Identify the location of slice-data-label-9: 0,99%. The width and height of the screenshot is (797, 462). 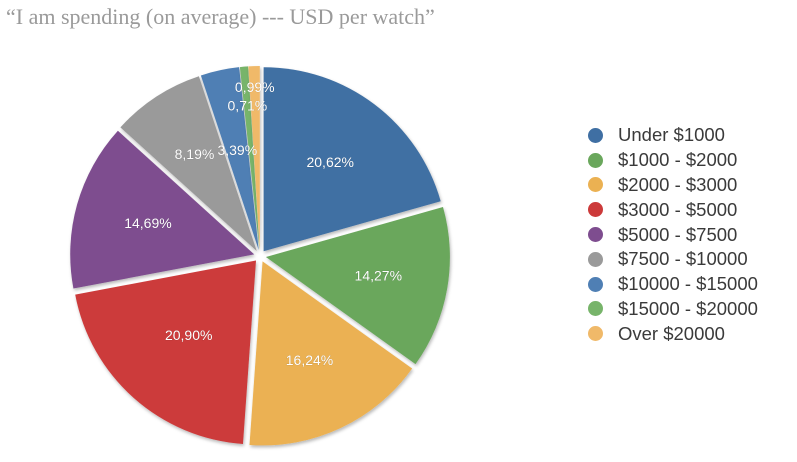
(255, 87).